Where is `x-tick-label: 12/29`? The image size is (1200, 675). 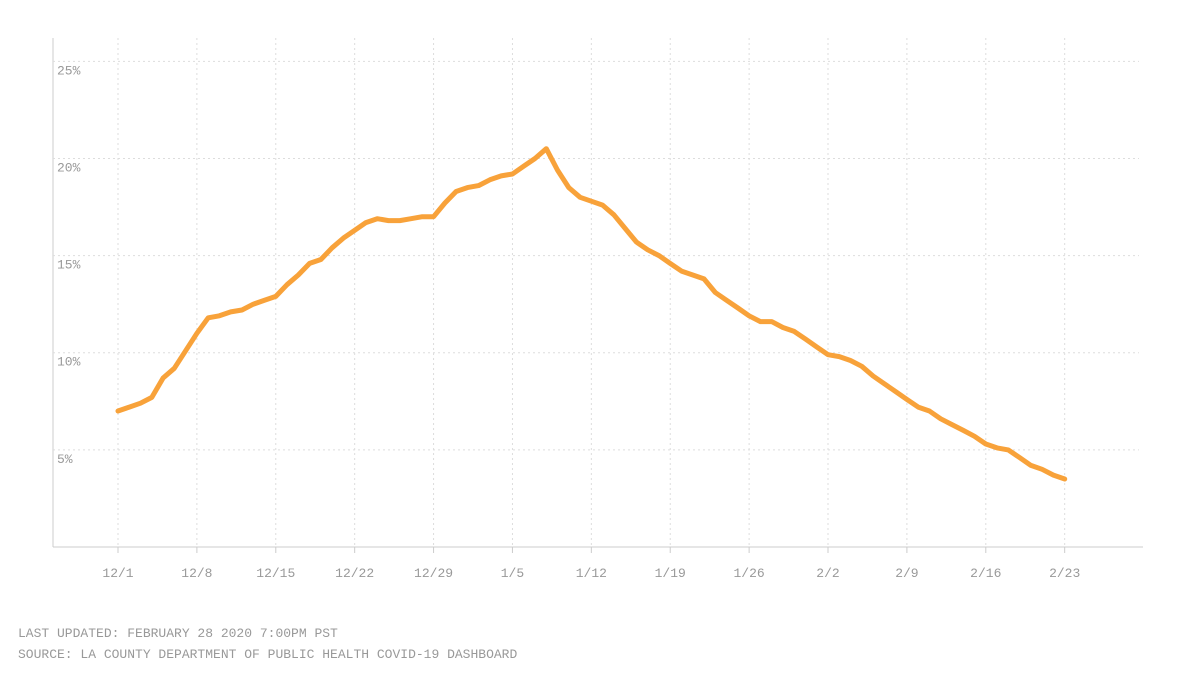 x-tick-label: 12/29 is located at coordinates (433, 573).